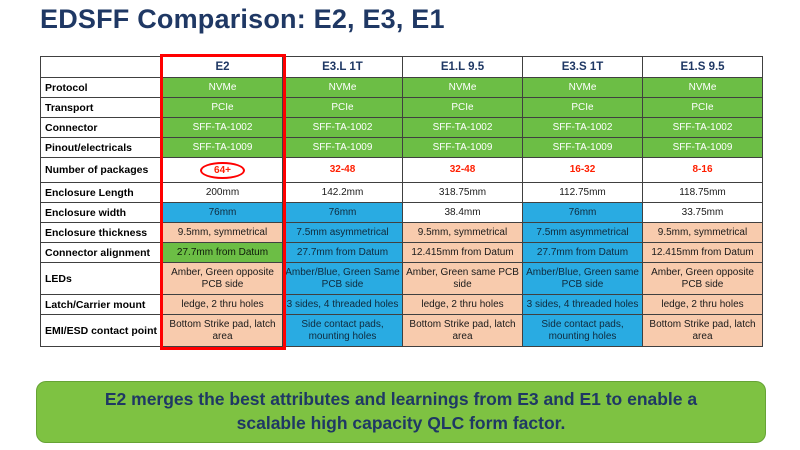 This screenshot has height=450, width=800. Describe the element at coordinates (101, 304) in the screenshot. I see `row-label: Latch/Carrier mount` at that location.